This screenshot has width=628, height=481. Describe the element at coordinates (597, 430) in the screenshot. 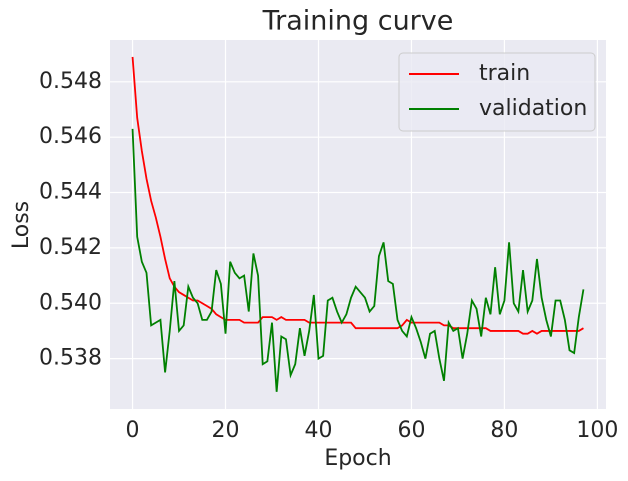

I see `x-tick-label: 100` at that location.